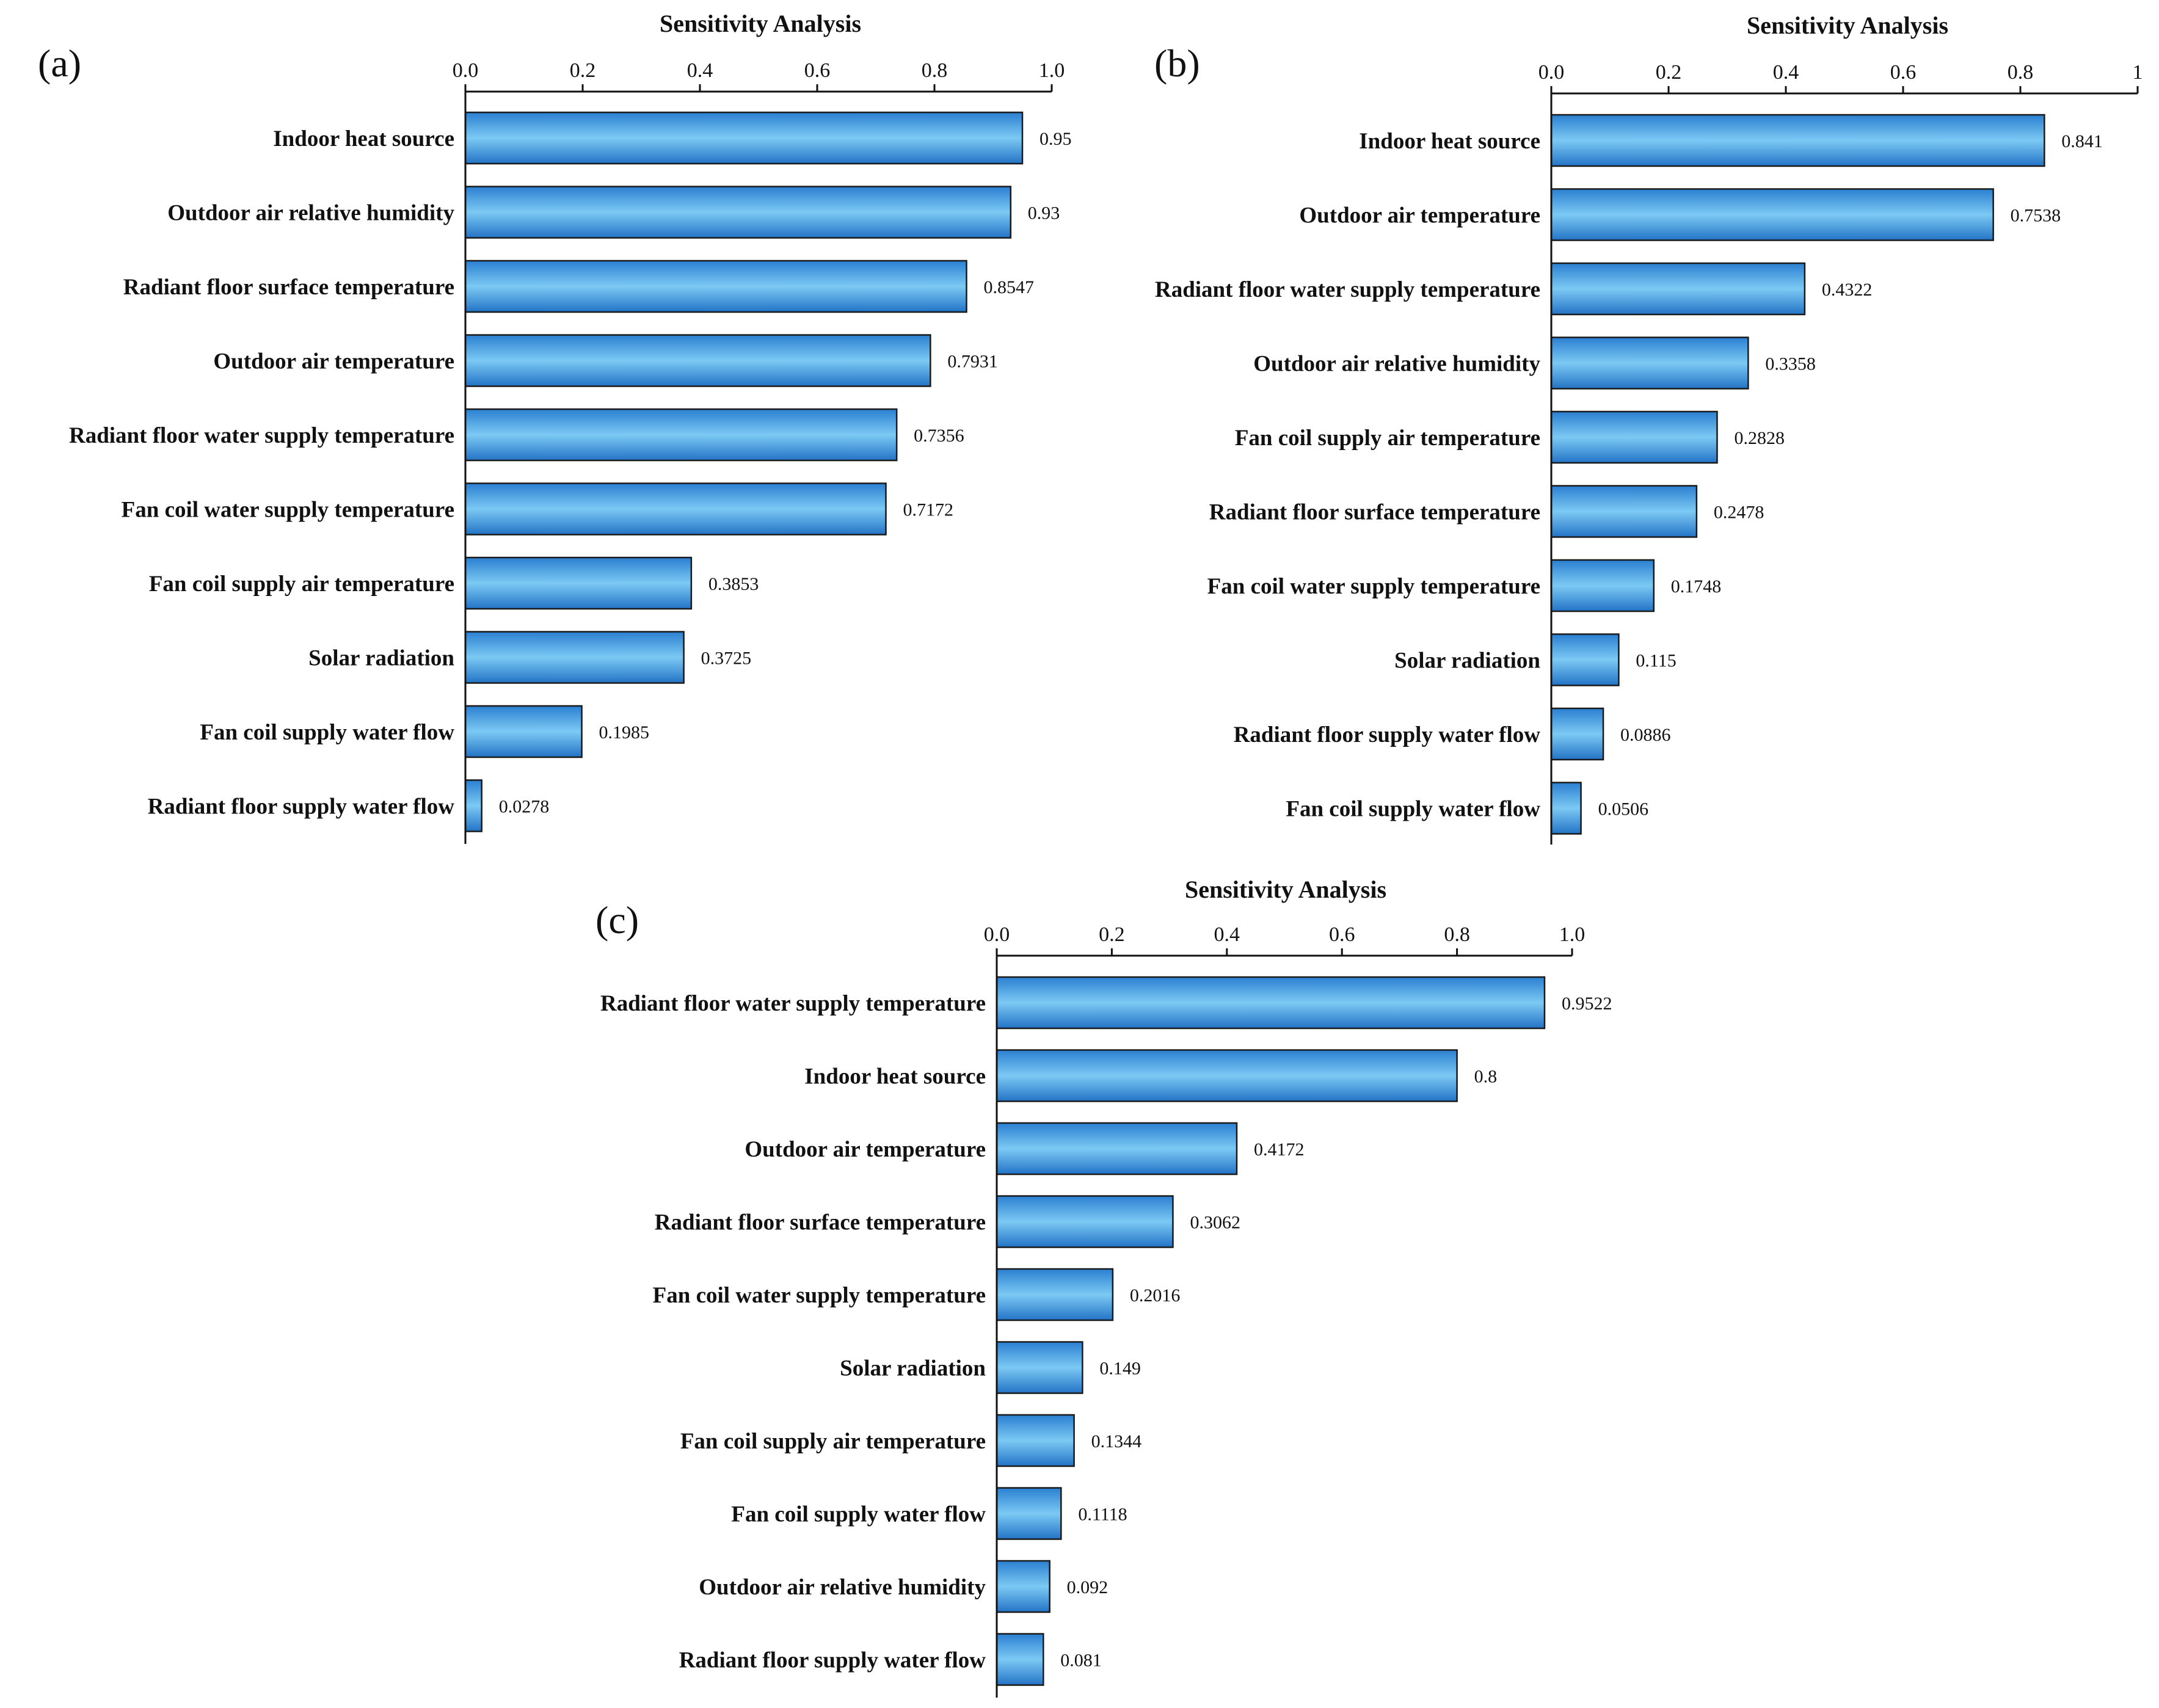  What do you see at coordinates (617, 920) in the screenshot?
I see `panel-label: (c)` at bounding box center [617, 920].